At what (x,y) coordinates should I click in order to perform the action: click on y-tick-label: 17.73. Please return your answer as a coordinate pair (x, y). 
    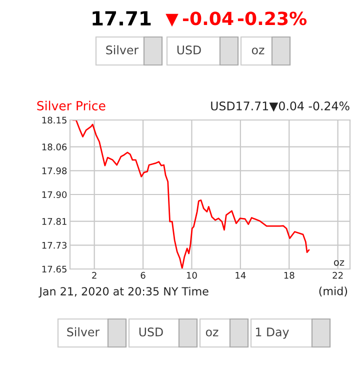
    Looking at the image, I should click on (54, 245).